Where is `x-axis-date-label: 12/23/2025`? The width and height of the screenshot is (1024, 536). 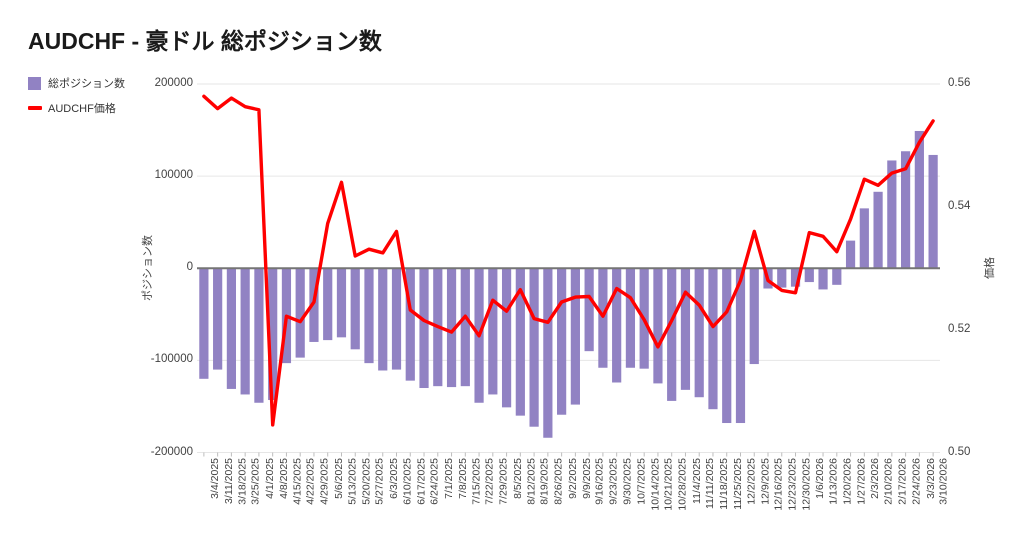 x-axis-date-label: 12/23/2025 is located at coordinates (792, 484).